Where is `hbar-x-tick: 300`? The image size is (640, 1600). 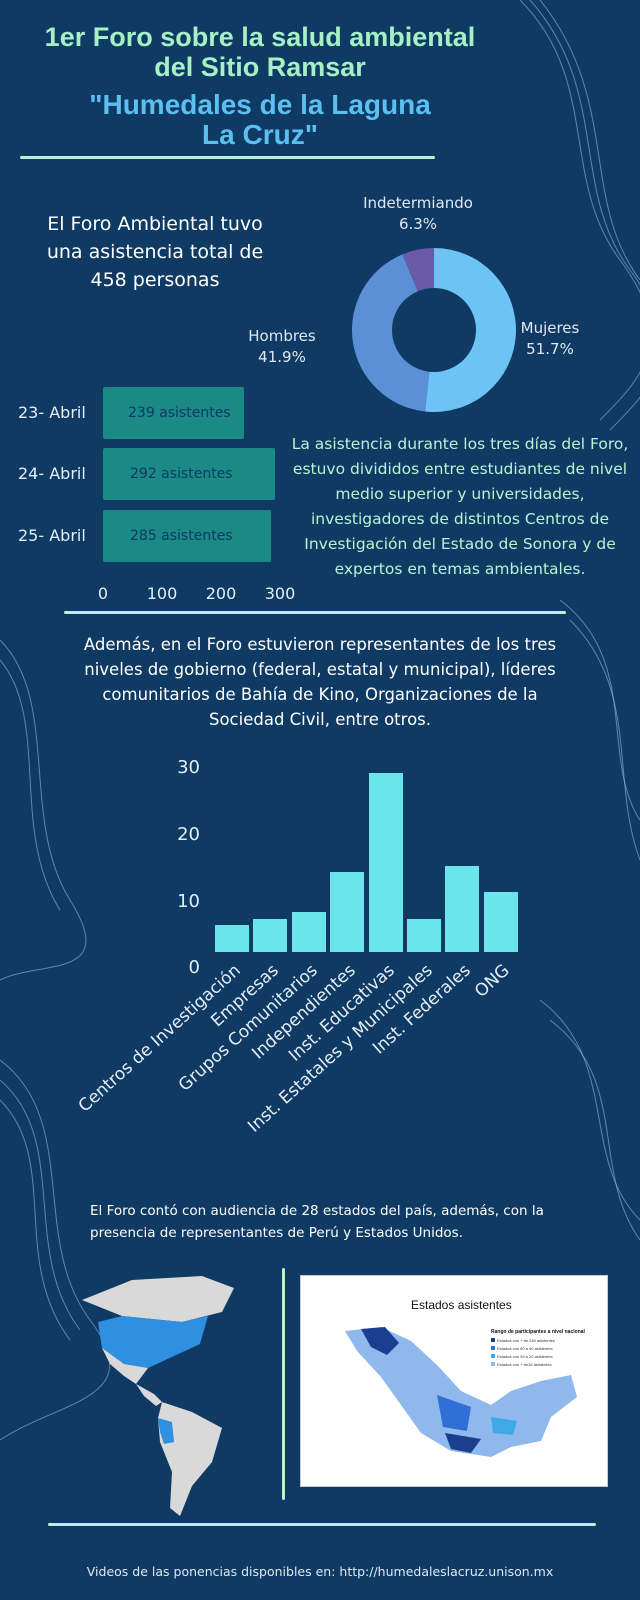 hbar-x-tick: 300 is located at coordinates (280, 593).